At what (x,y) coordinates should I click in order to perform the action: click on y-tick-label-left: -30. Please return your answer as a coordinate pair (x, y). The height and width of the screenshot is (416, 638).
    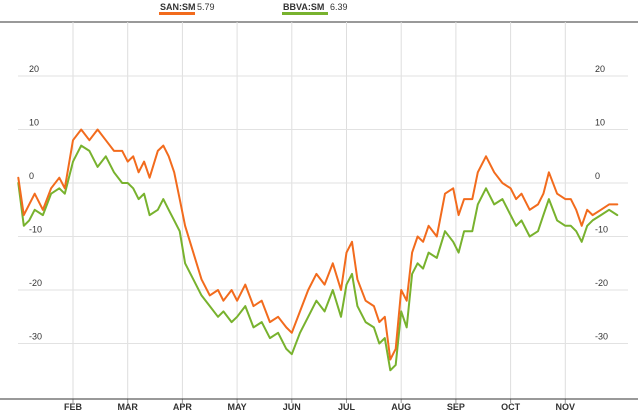
    Looking at the image, I should click on (35, 337).